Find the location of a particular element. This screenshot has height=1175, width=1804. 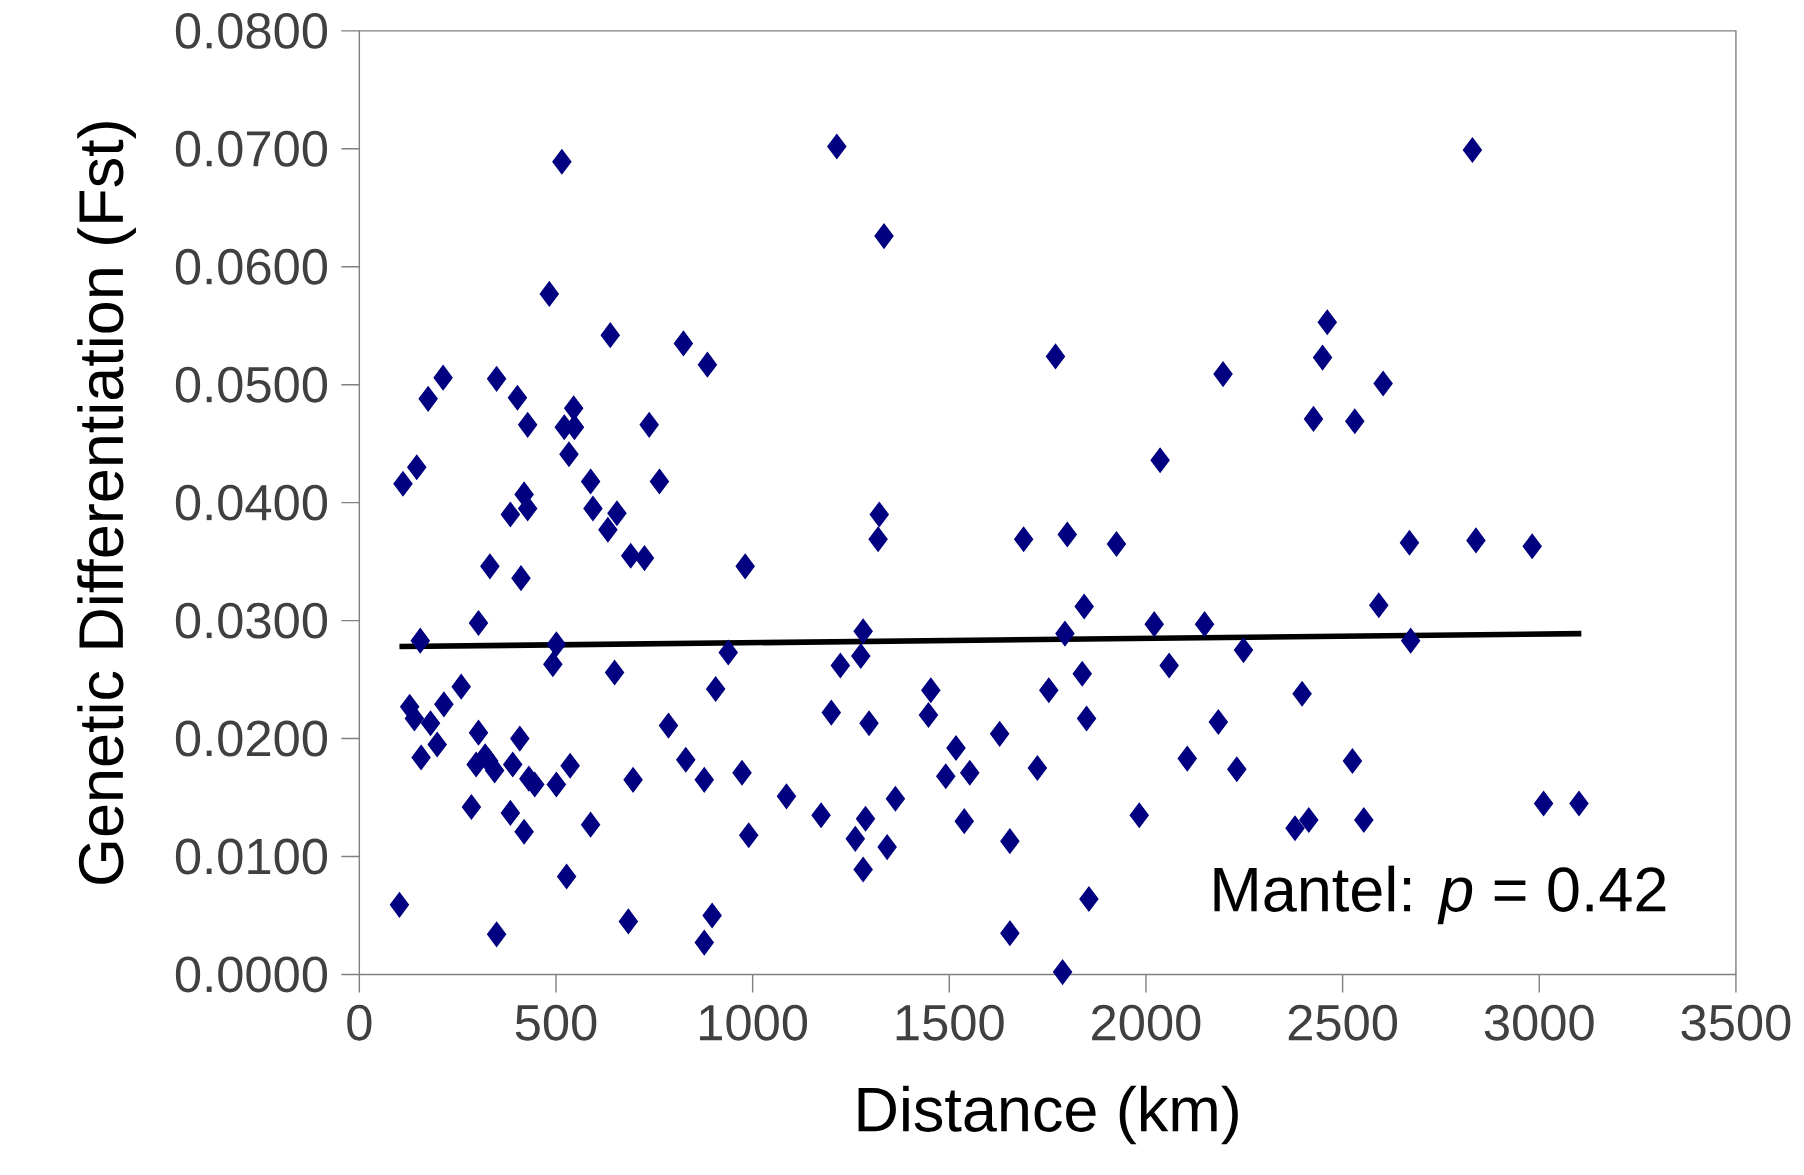

x-tick-label: 2000 is located at coordinates (1146, 1022).